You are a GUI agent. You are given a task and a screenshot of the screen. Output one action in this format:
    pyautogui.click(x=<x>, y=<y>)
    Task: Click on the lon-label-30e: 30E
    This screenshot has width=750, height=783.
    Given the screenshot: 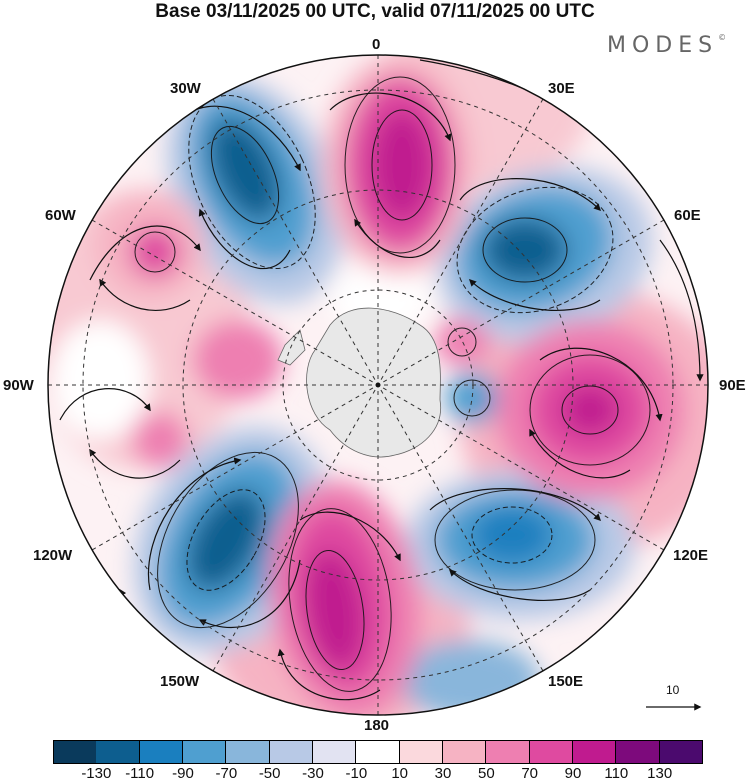 What is the action you would take?
    pyautogui.click(x=561, y=88)
    